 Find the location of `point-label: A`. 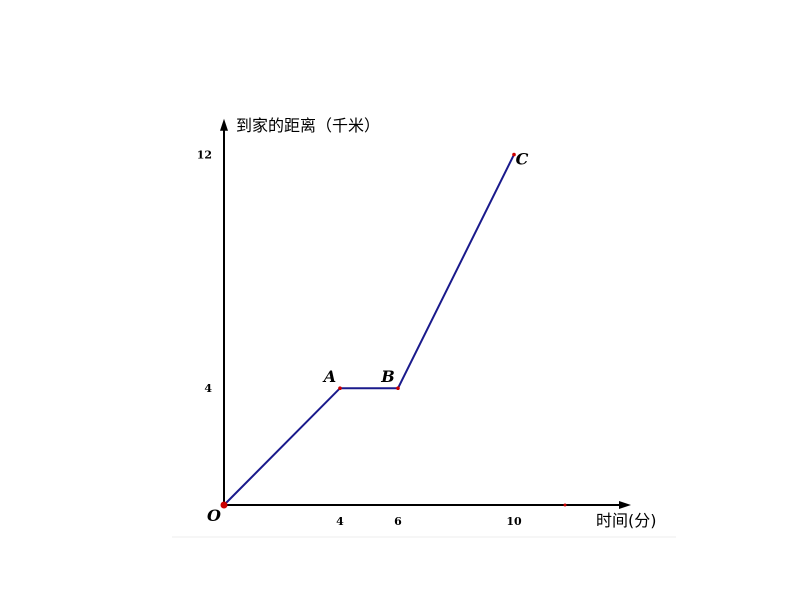

point-label: A is located at coordinates (329, 376).